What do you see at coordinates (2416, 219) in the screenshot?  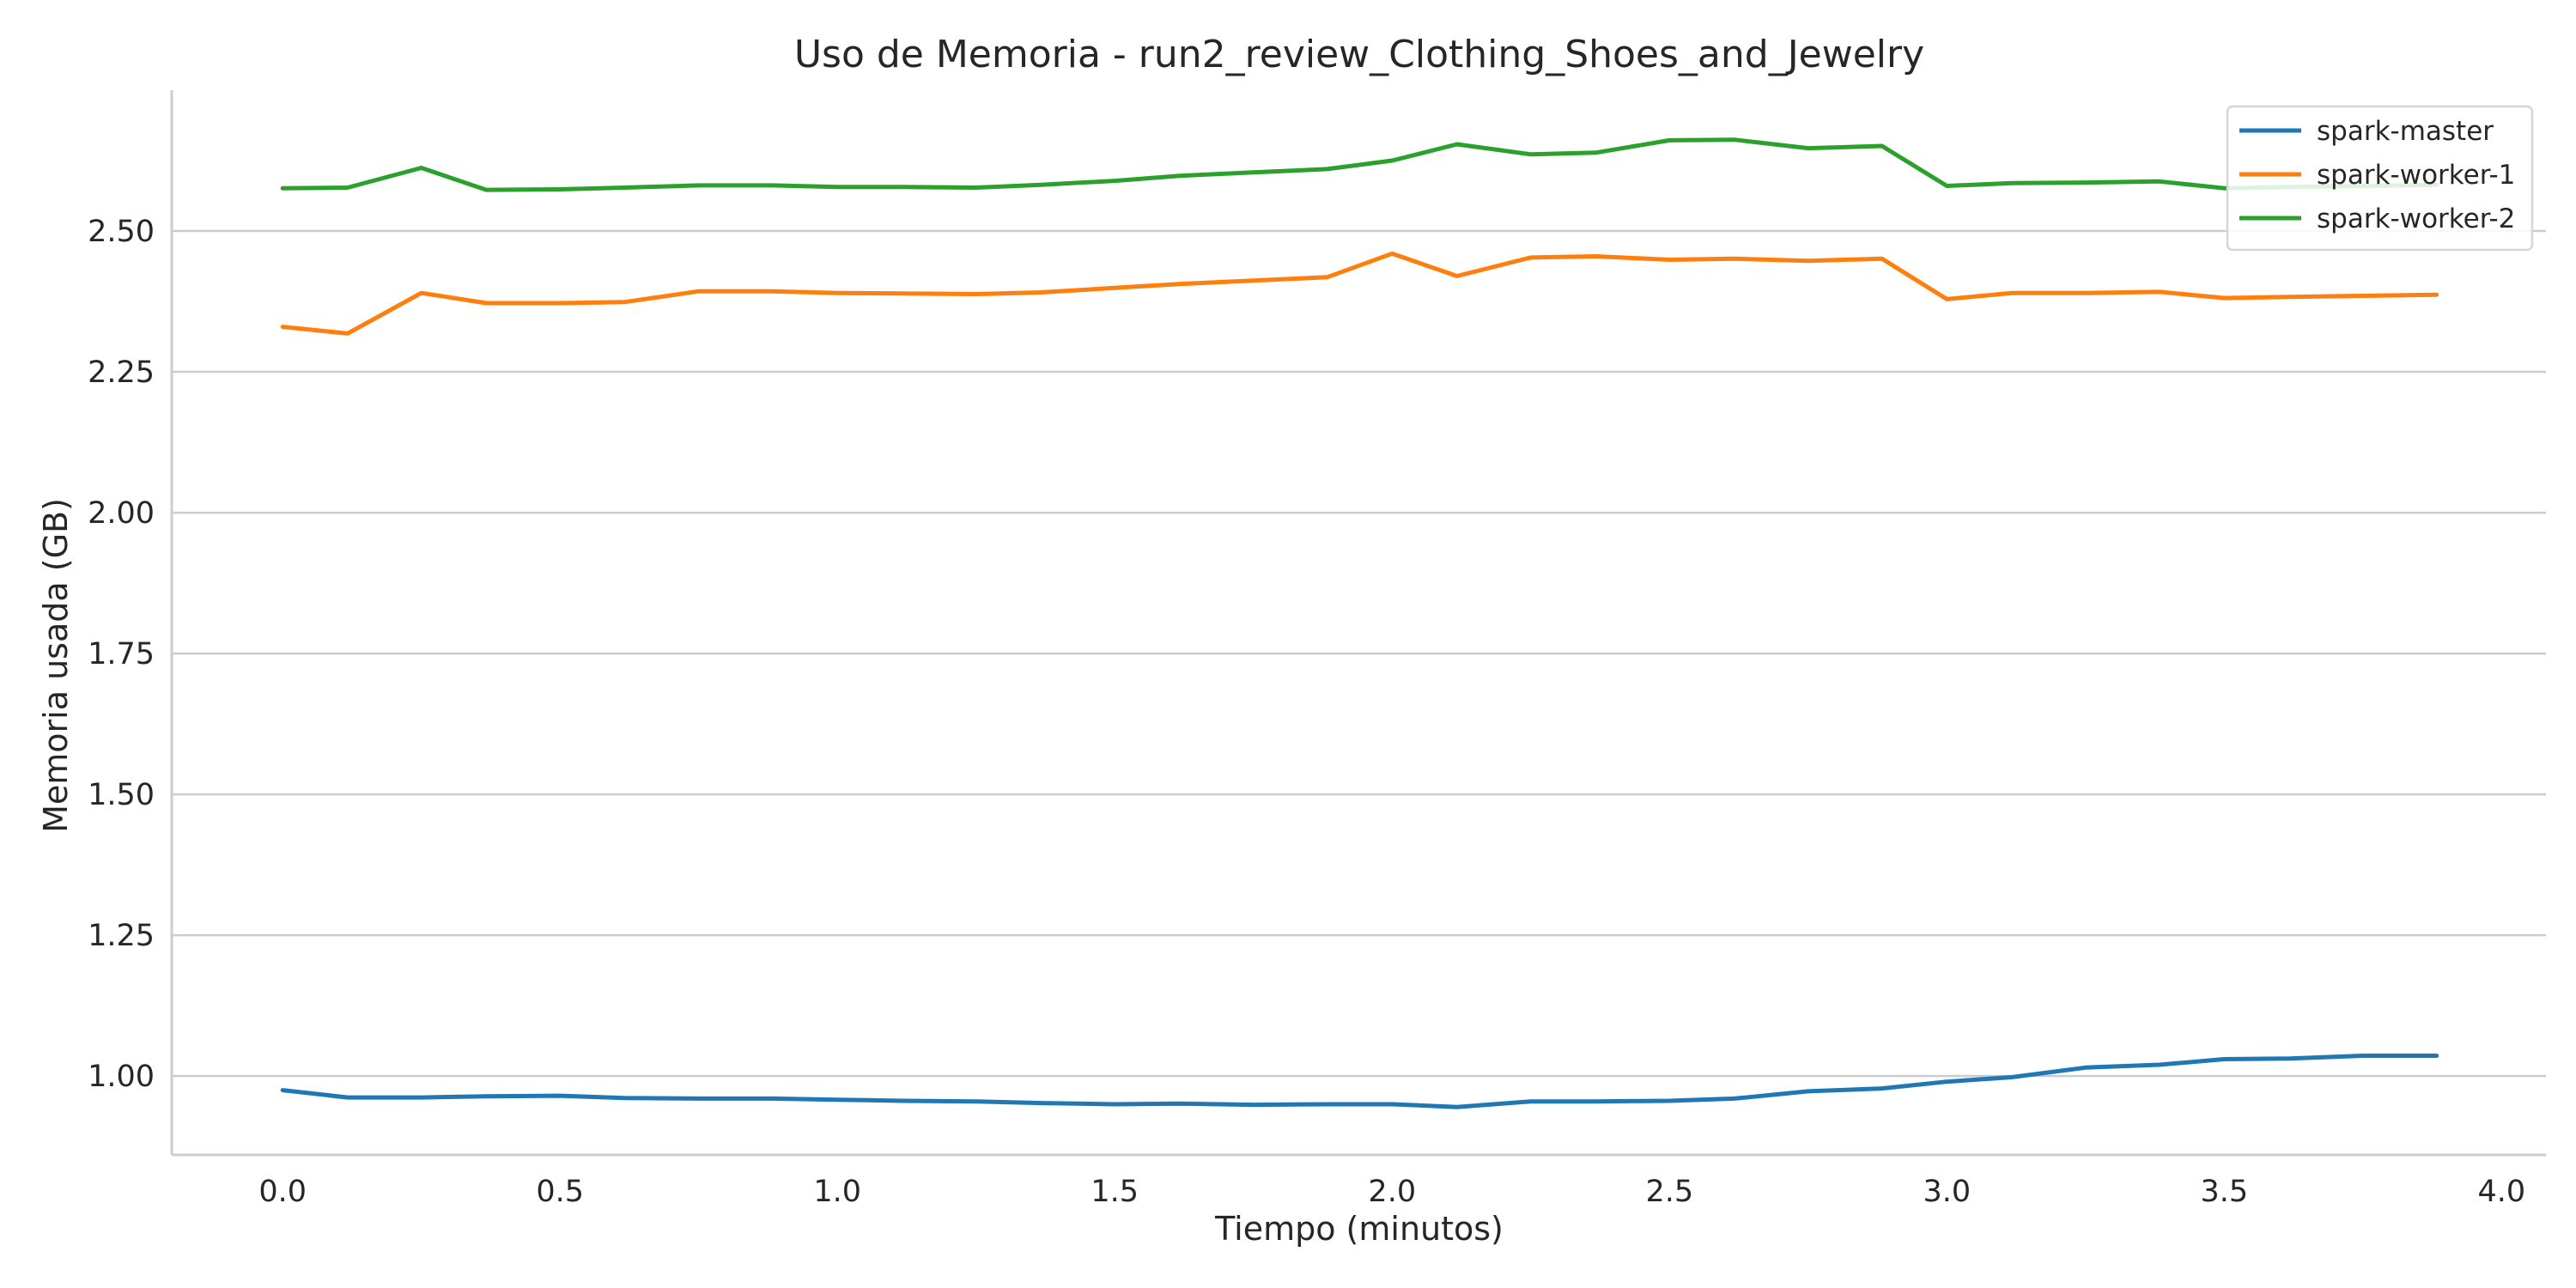 I see `legend-label: spark-worker-2` at bounding box center [2416, 219].